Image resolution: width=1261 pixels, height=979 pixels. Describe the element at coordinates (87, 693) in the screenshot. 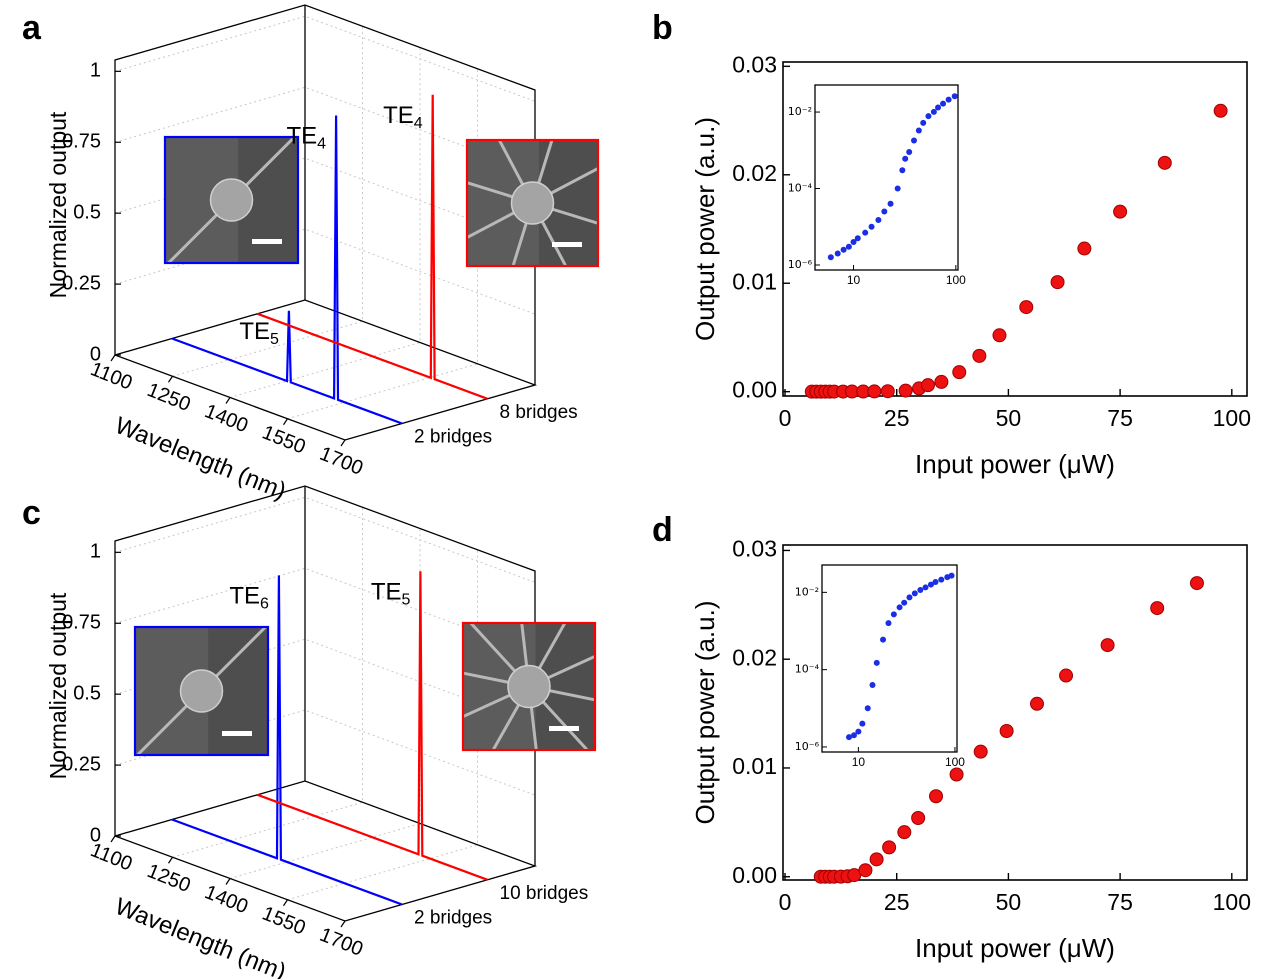

I see `y-tick-label: 0.5` at that location.